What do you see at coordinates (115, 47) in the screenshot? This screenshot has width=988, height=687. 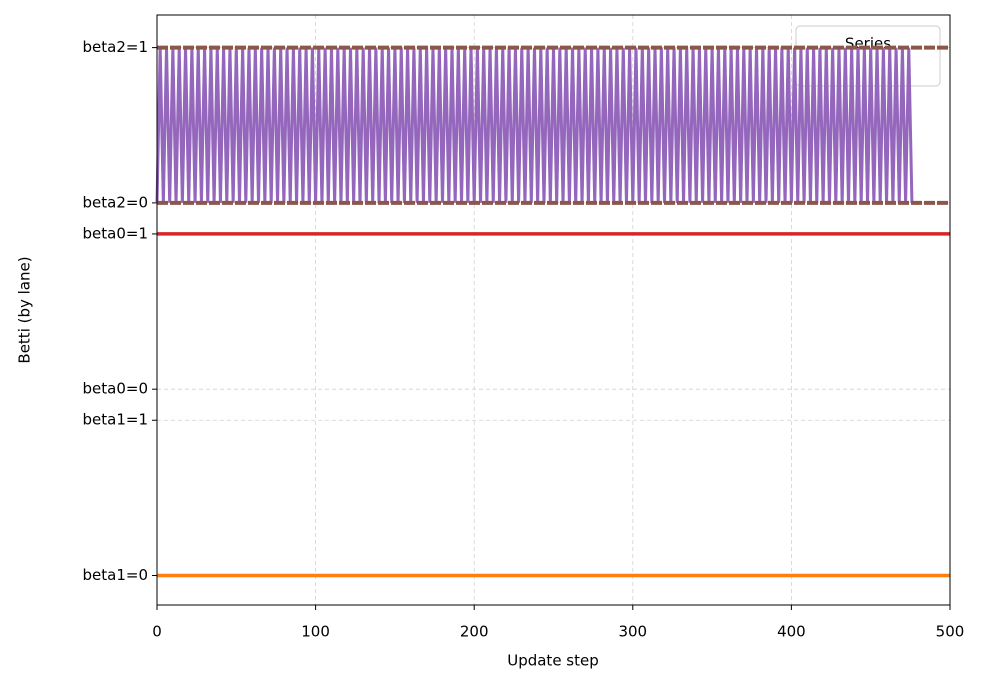 I see `y-tick-label: beta2=1` at bounding box center [115, 47].